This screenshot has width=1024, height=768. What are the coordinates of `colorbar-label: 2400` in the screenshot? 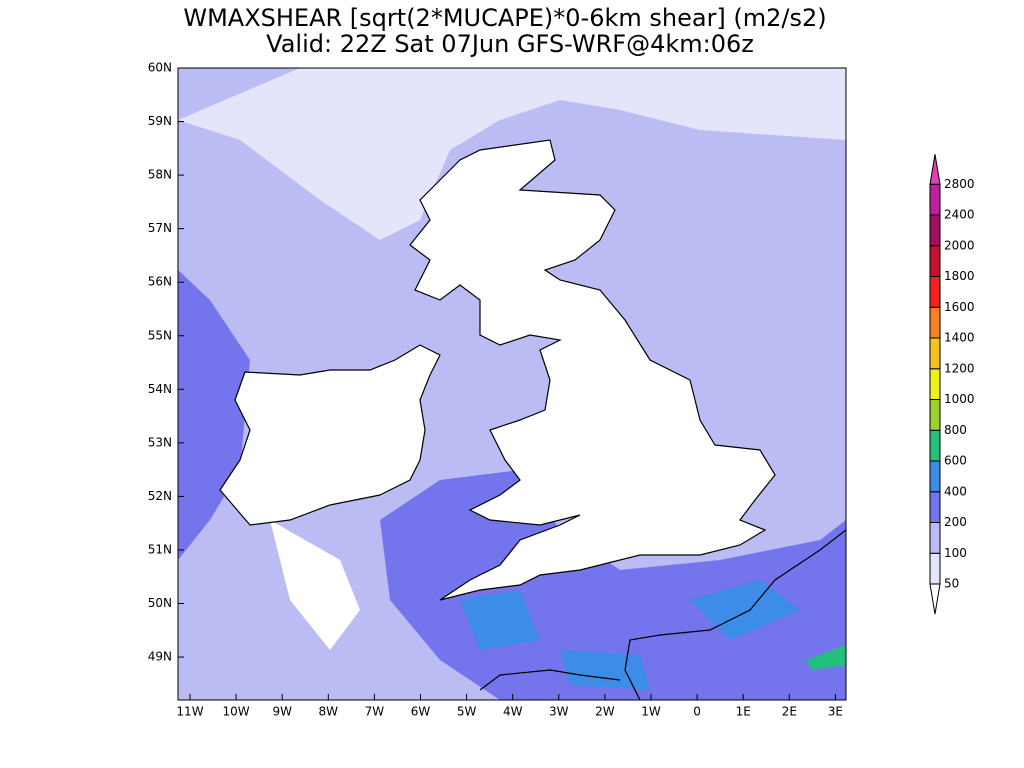 It's located at (959, 215).